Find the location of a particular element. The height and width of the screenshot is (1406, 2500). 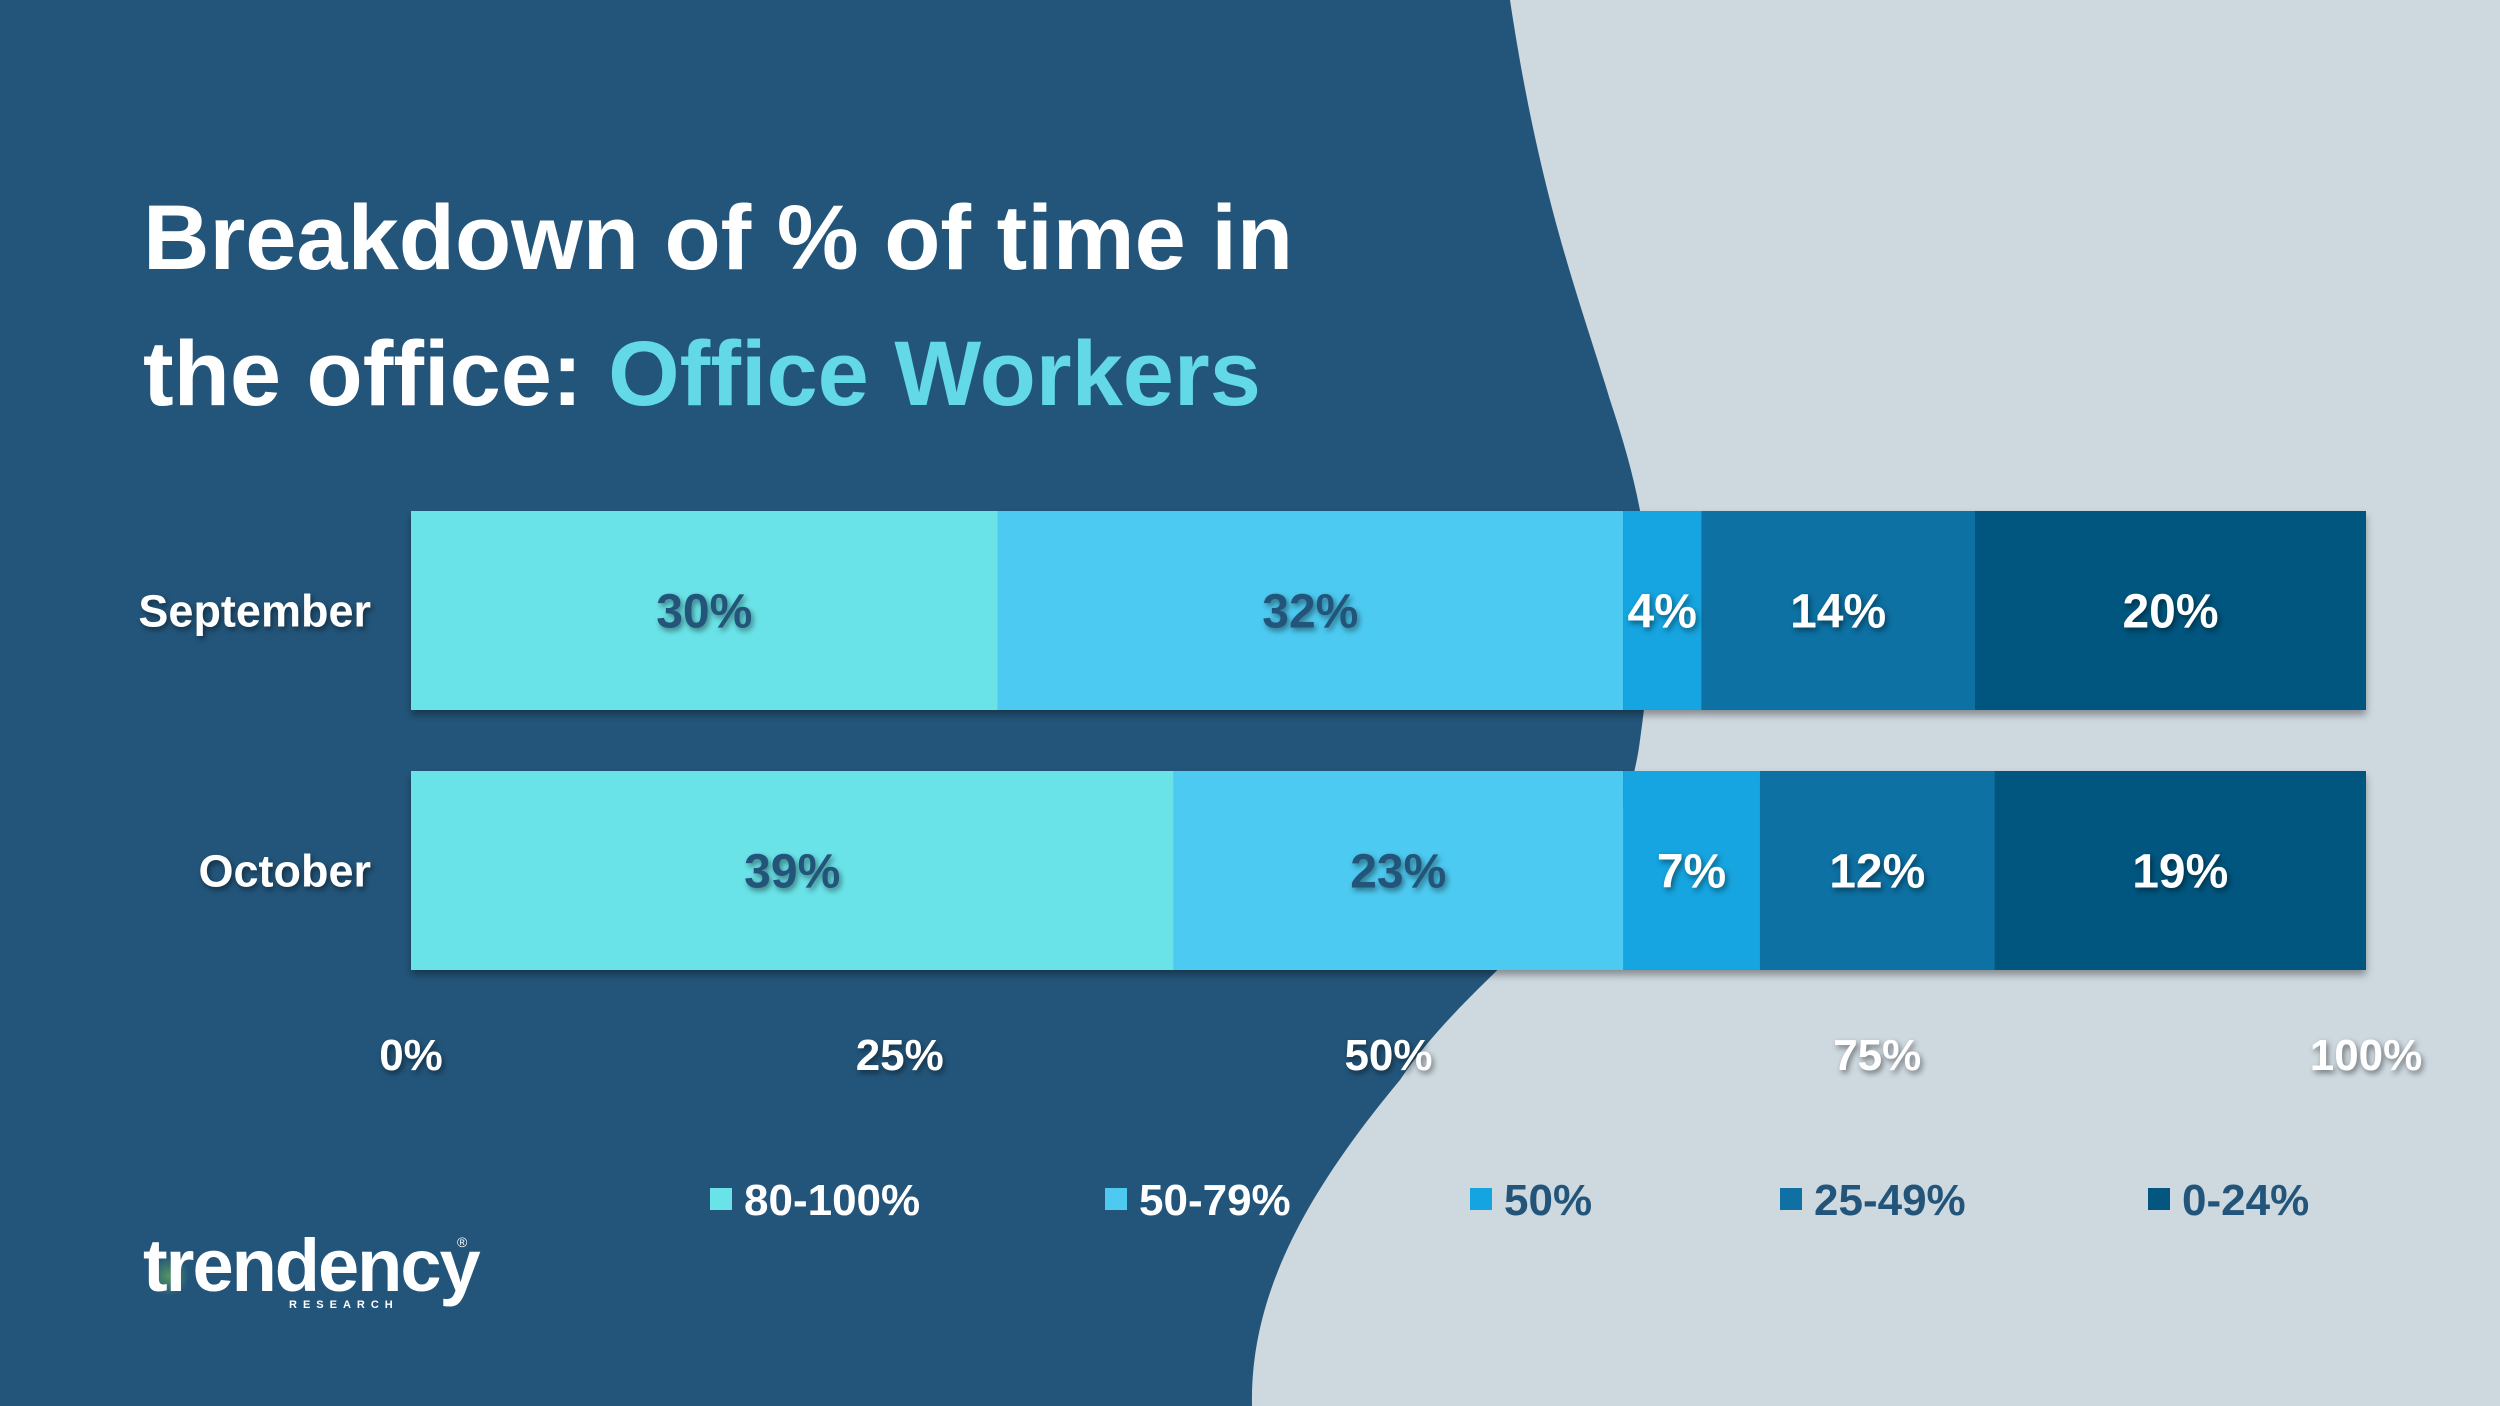

legend-label: 25-49% is located at coordinates (1890, 1200).